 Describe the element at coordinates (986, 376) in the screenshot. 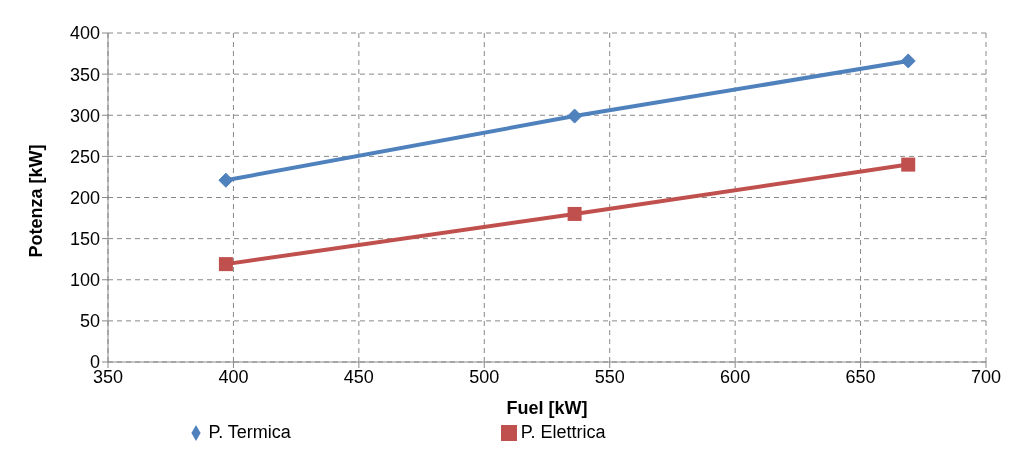

I see `x-tick-label: 700` at that location.